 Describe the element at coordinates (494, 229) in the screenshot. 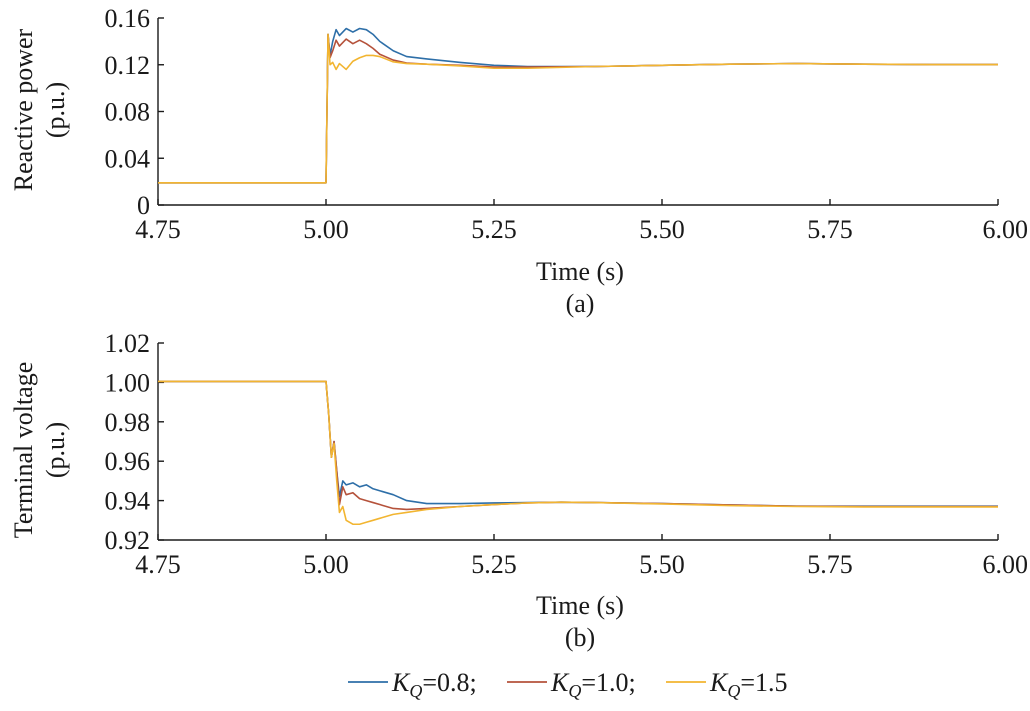

I see `reactive-power-xtick-label: 5.25` at that location.